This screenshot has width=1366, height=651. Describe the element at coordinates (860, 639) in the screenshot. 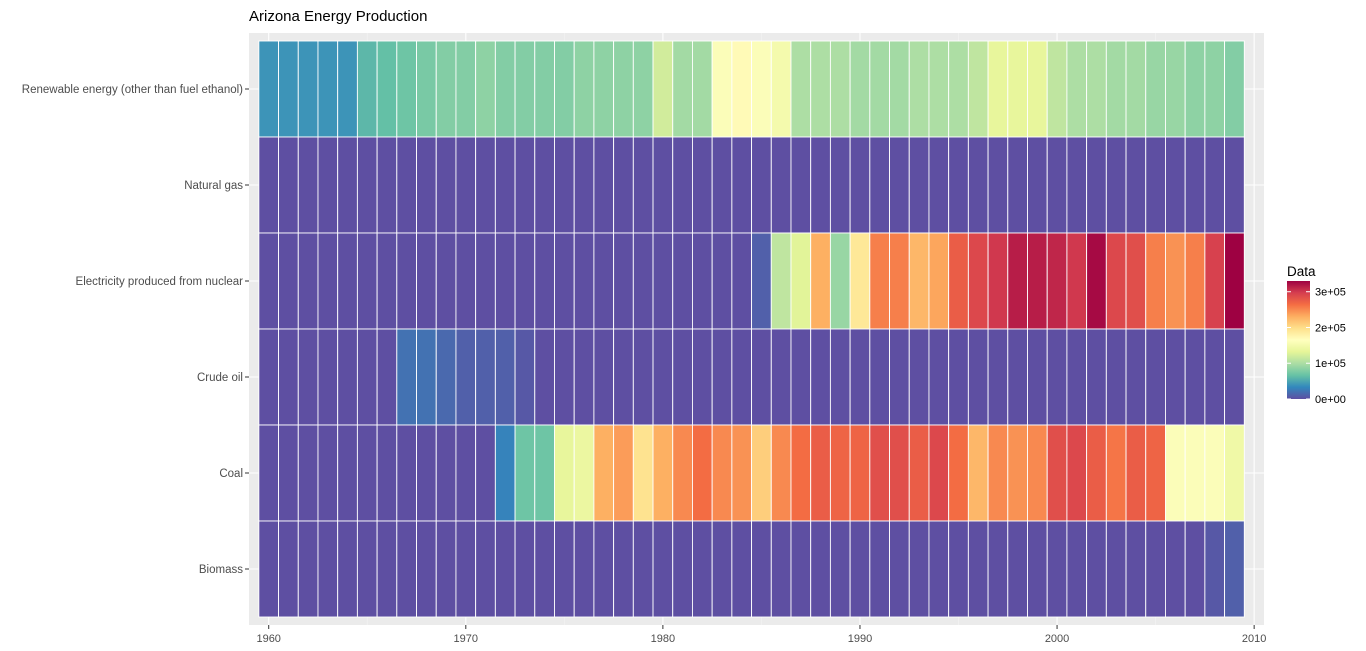

I see `x-tick-label: 1990` at that location.